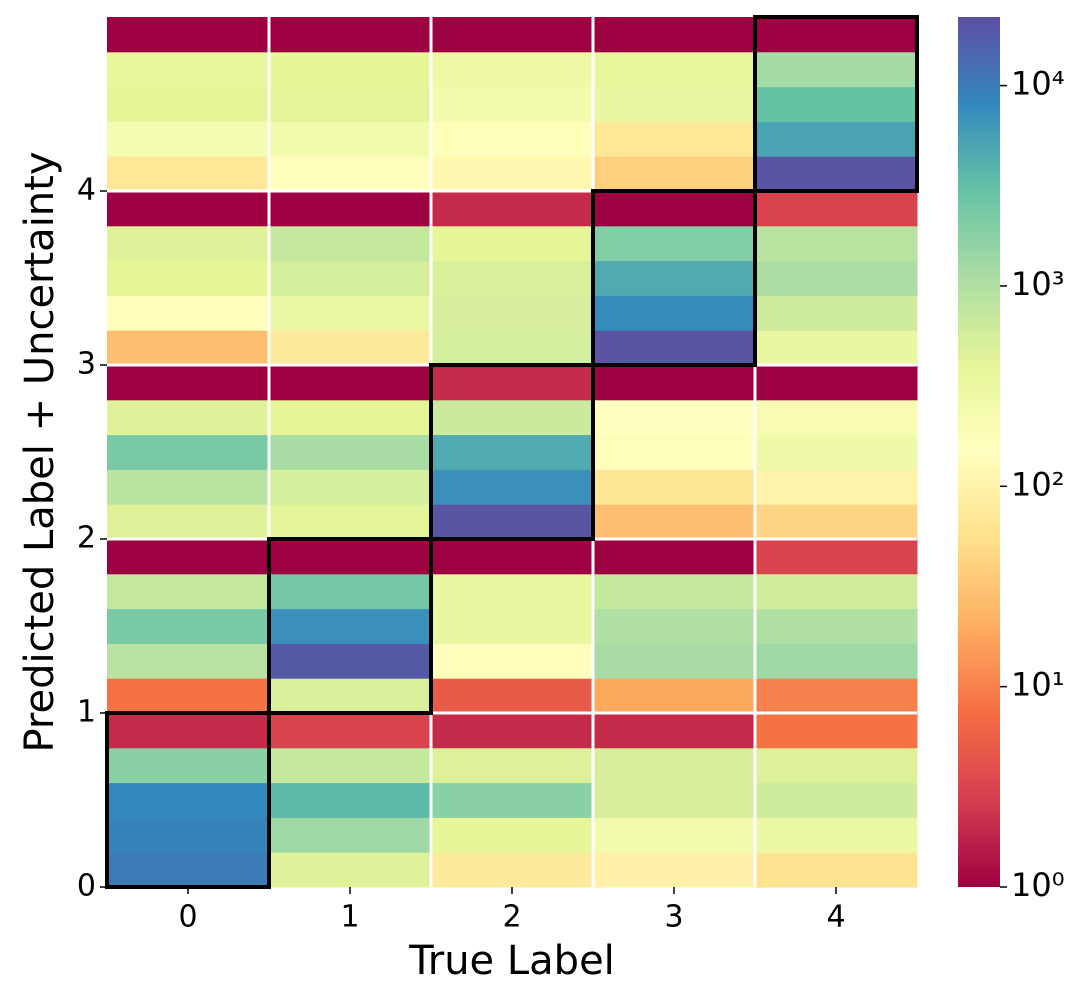 This screenshot has height=992, width=1088. I want to click on y-axis-label: Predicted Label + Uncertainty, so click(40, 451).